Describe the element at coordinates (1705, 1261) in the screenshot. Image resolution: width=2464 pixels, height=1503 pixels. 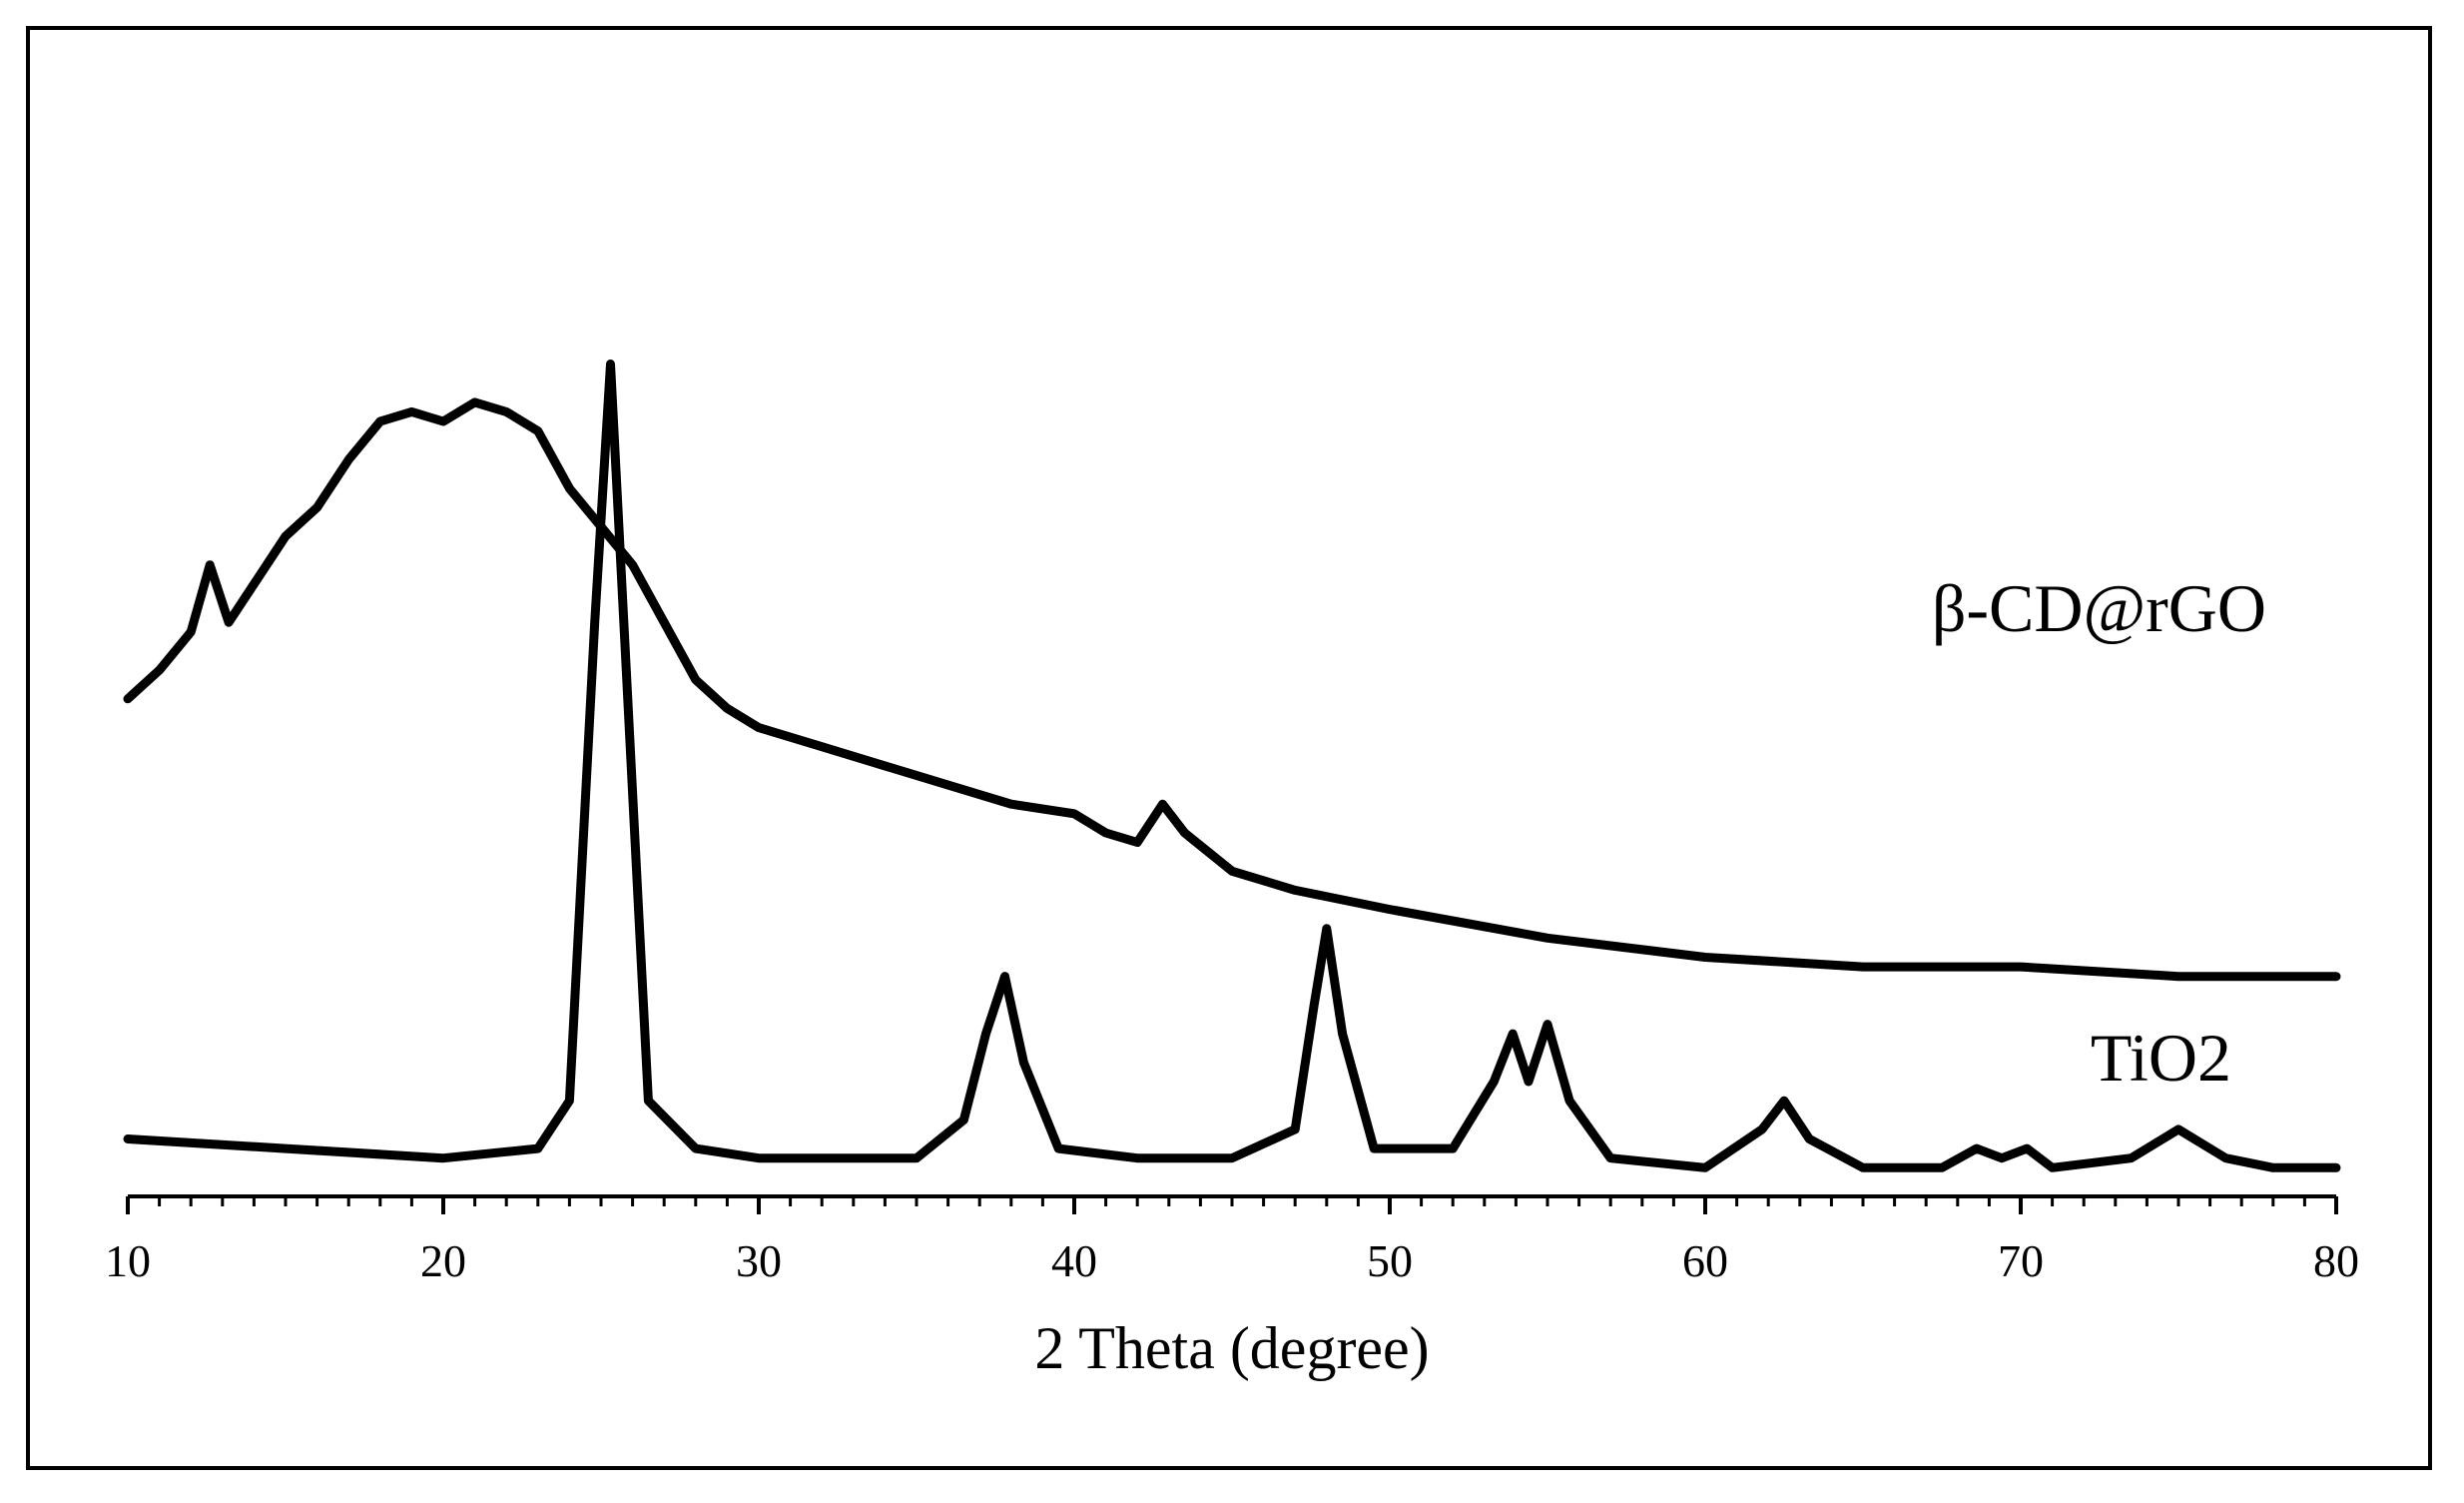
I see `x-tick-label: 60` at that location.